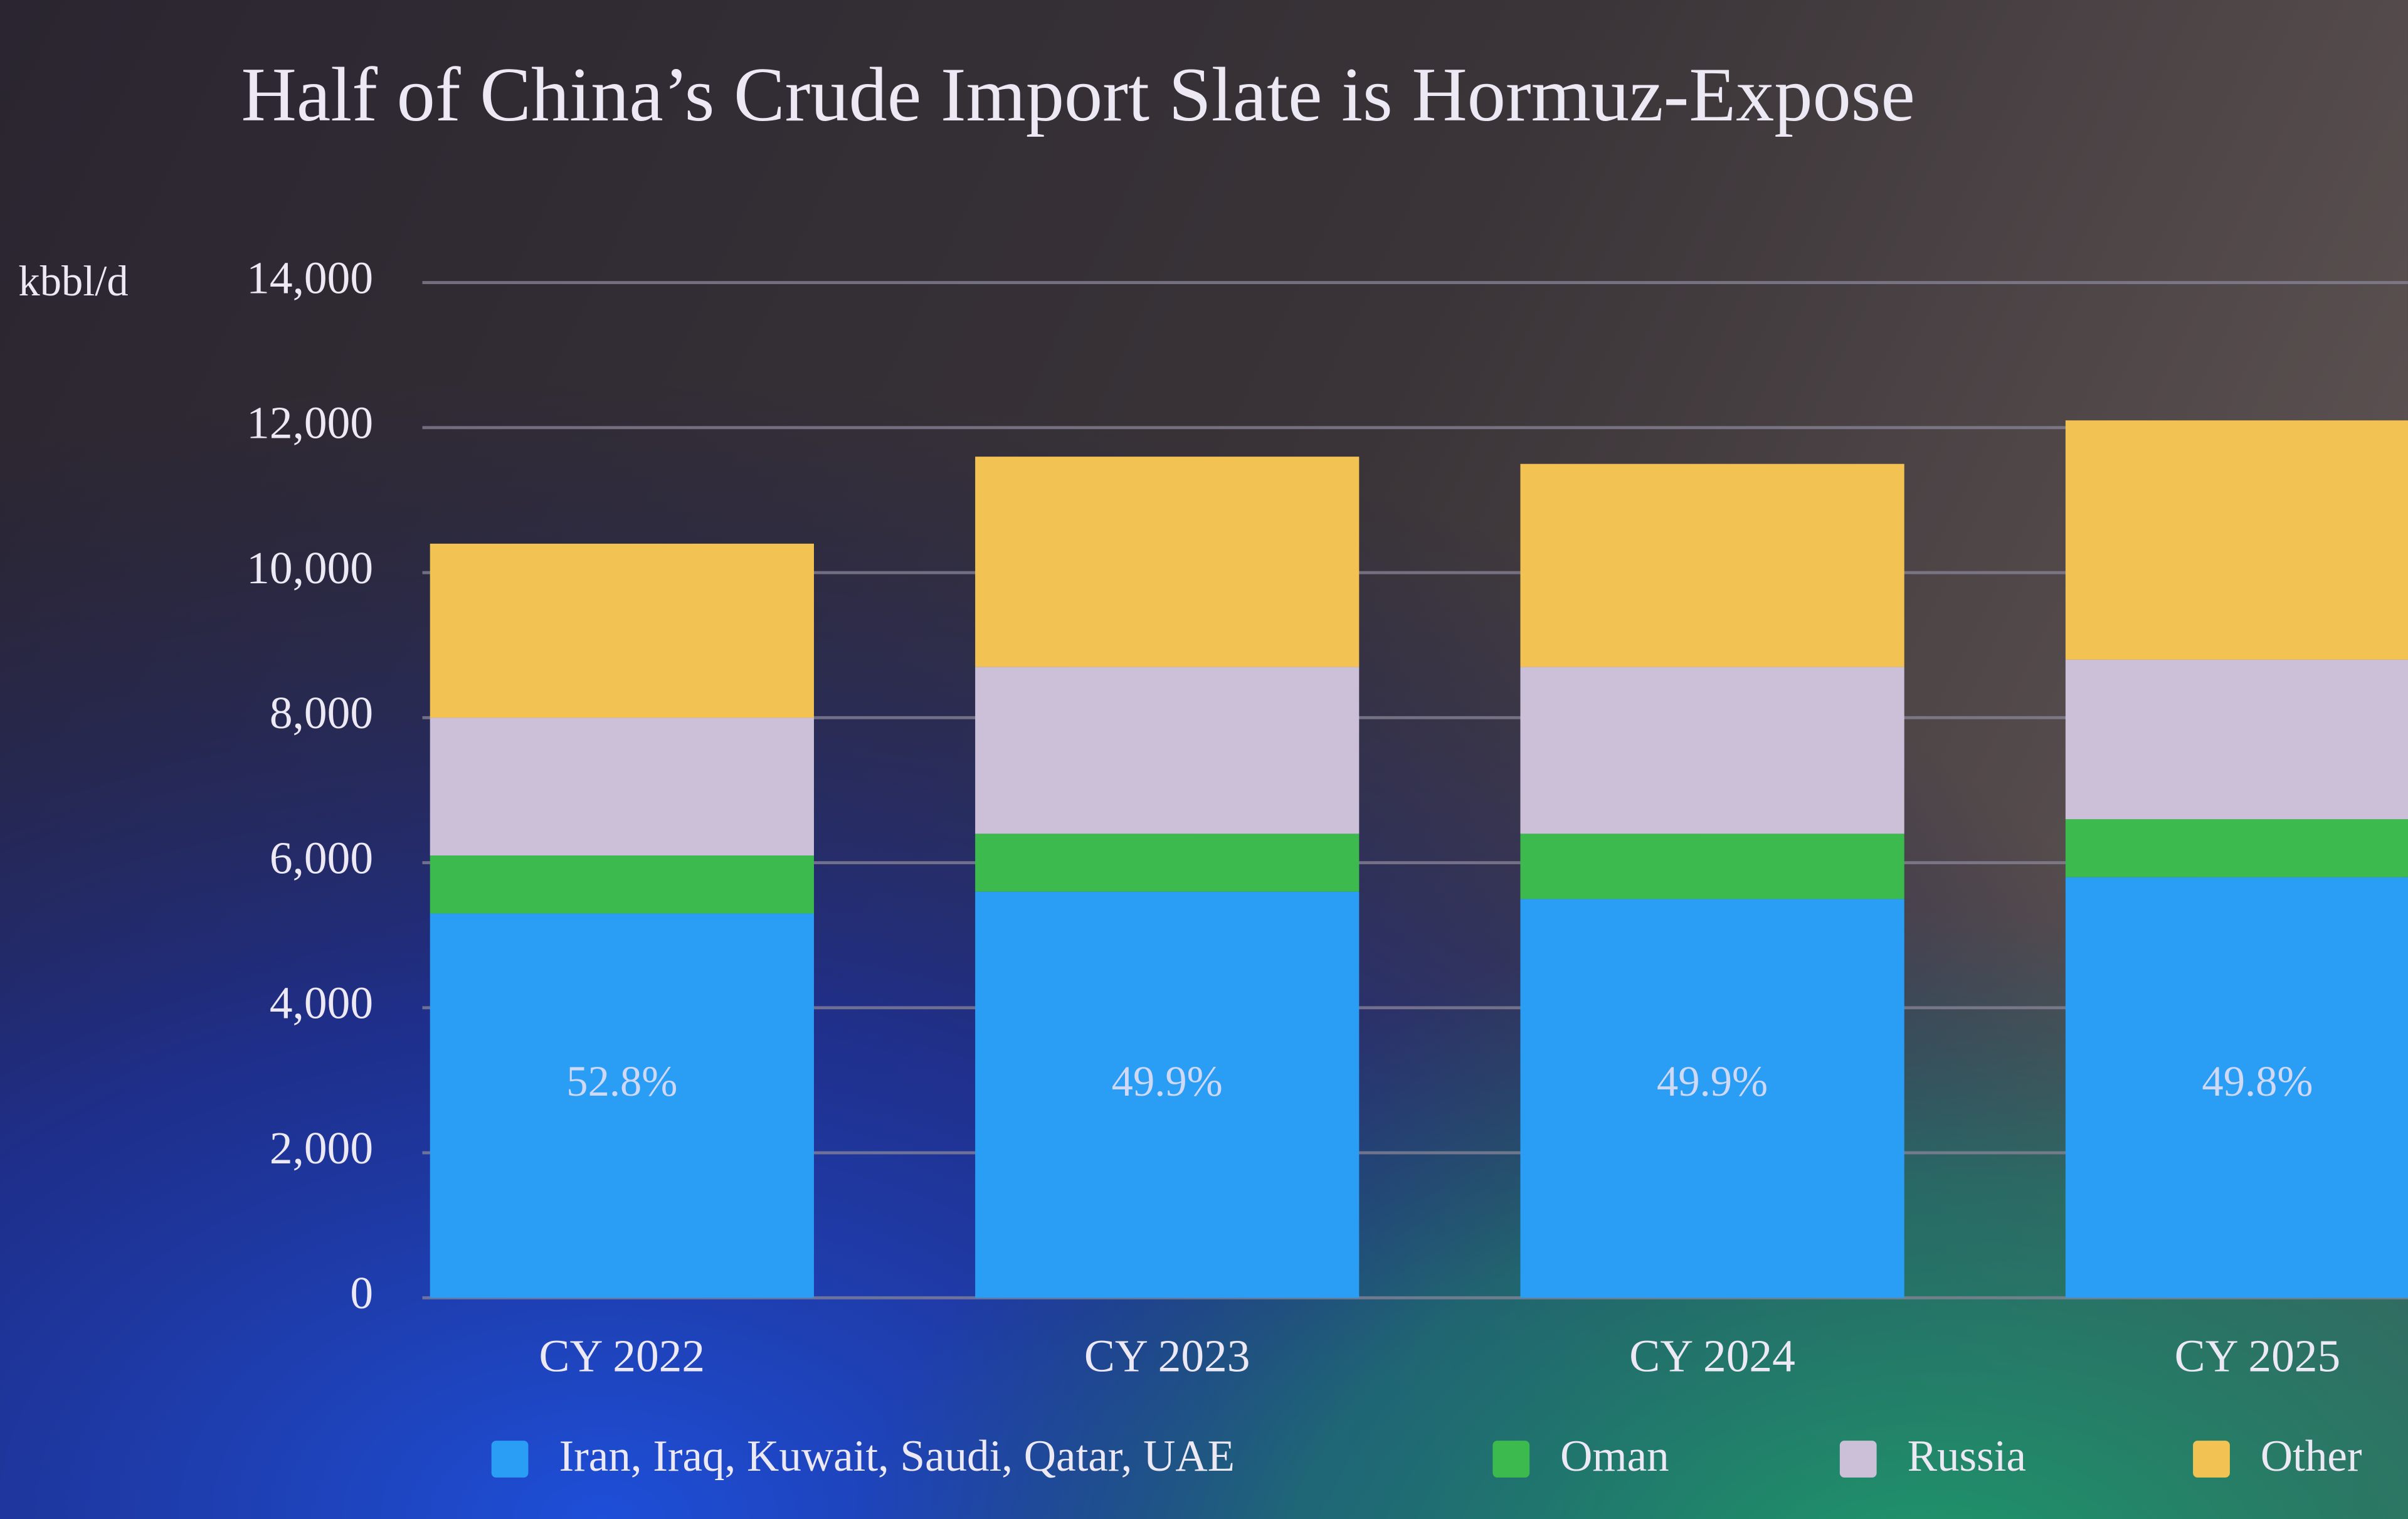 Image resolution: width=2408 pixels, height=1519 pixels. Describe the element at coordinates (73, 281) in the screenshot. I see `y-axis-label: kbbl/d` at that location.